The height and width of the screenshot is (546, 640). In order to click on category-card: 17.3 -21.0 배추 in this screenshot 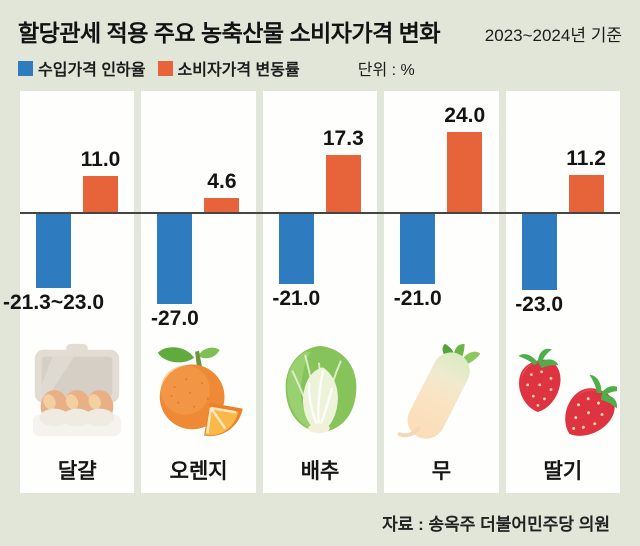, I will do `click(320, 292)`.